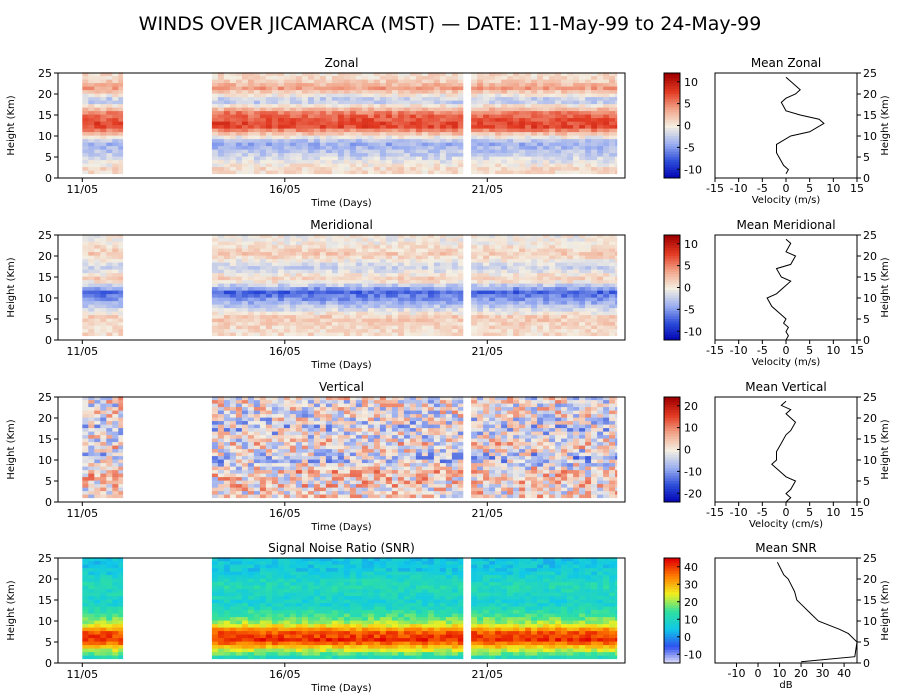  I want to click on colorbar-tick-label: 5, so click(687, 266).